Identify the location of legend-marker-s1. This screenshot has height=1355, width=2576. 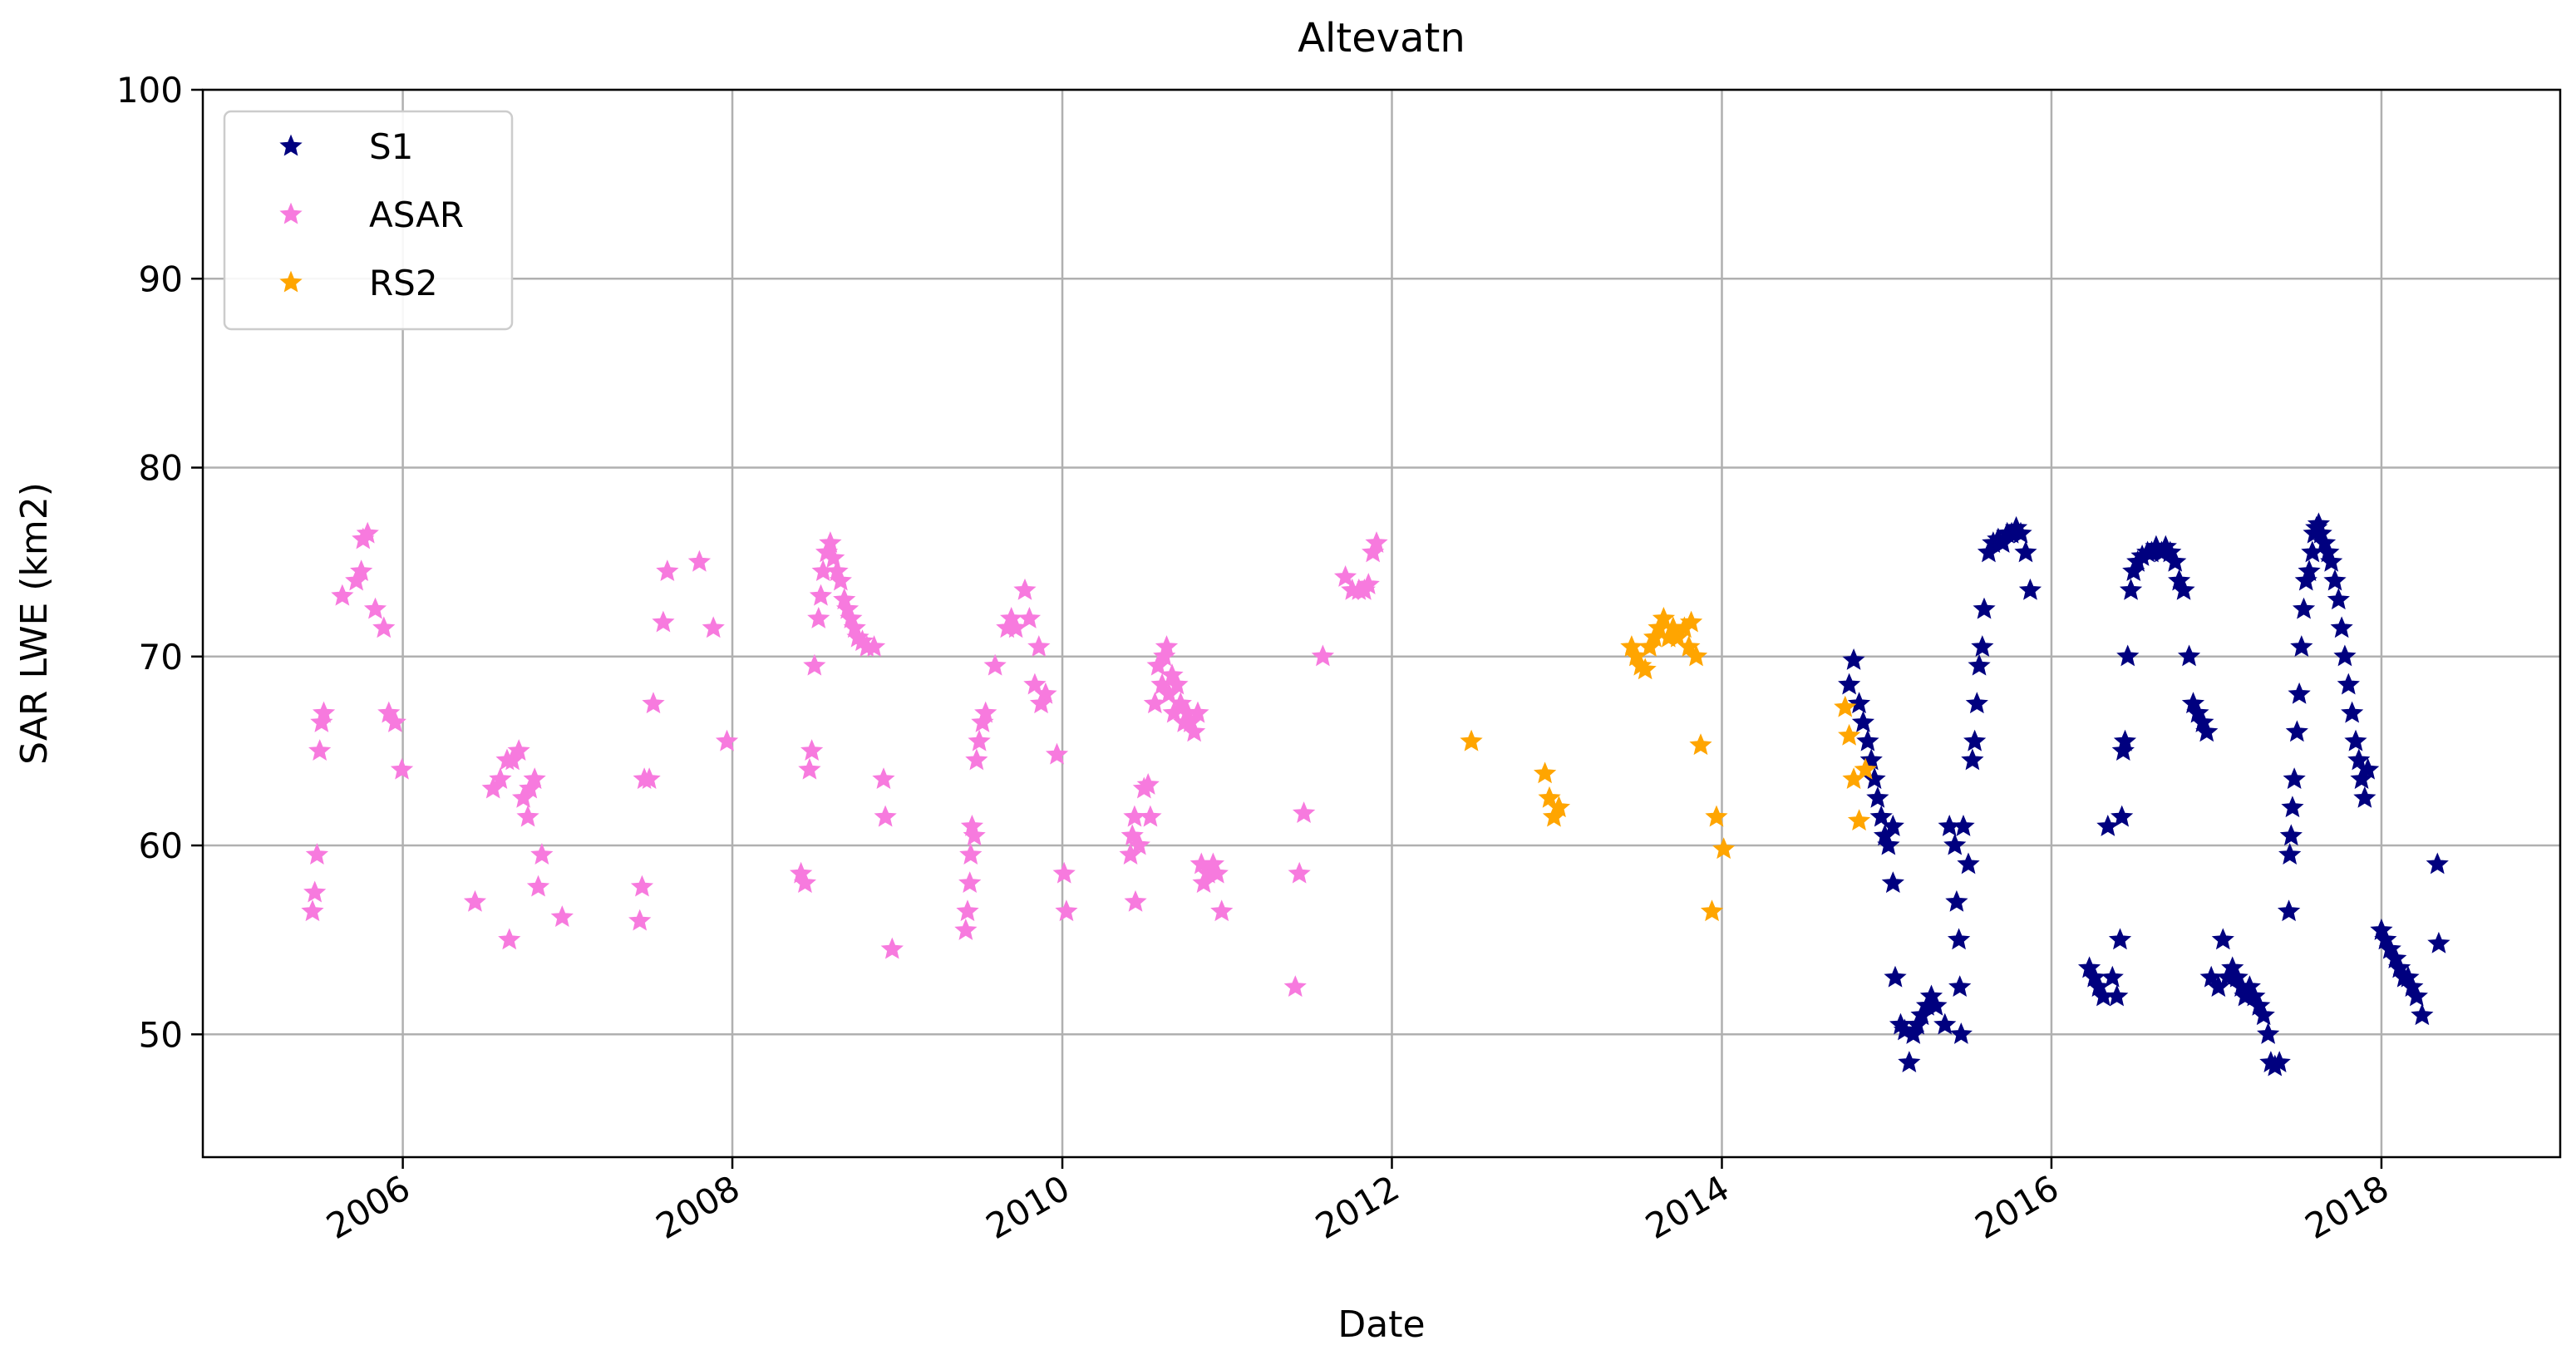
(291, 145).